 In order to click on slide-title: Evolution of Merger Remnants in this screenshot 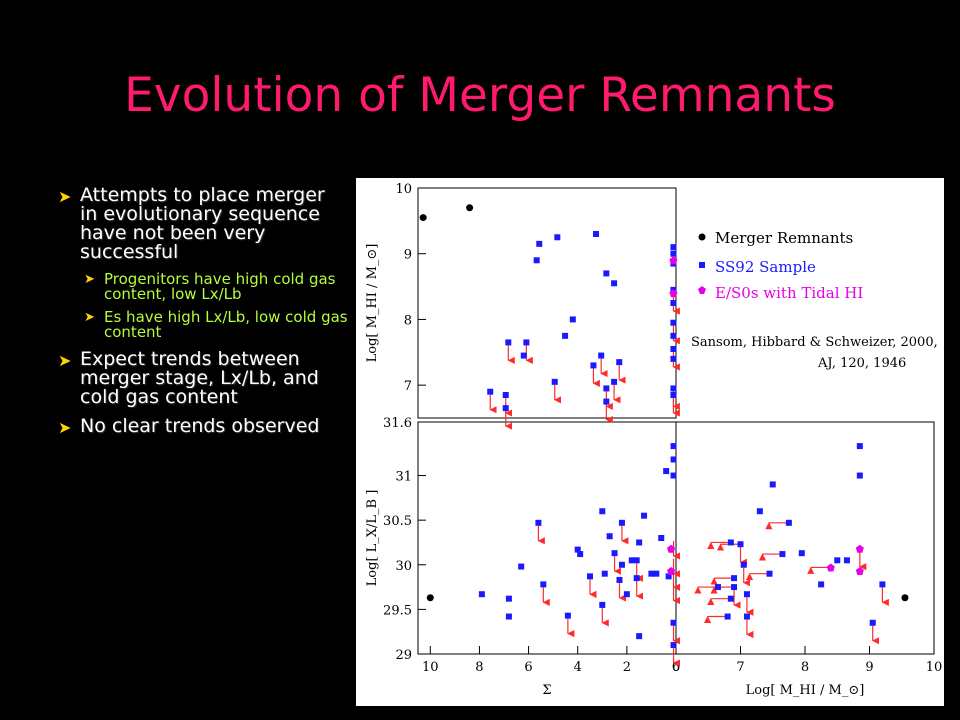, I will do `click(480, 95)`.